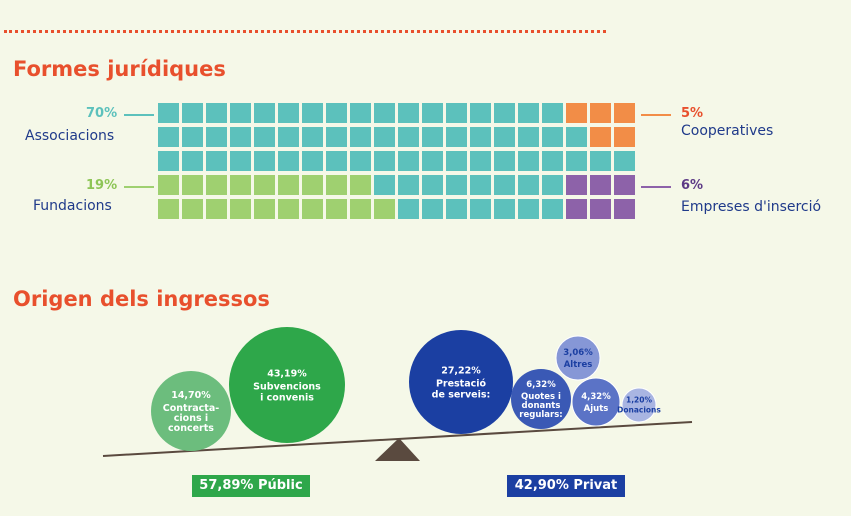 The width and height of the screenshot is (851, 516). I want to click on bubble-category-label: Subvencions, so click(287, 386).